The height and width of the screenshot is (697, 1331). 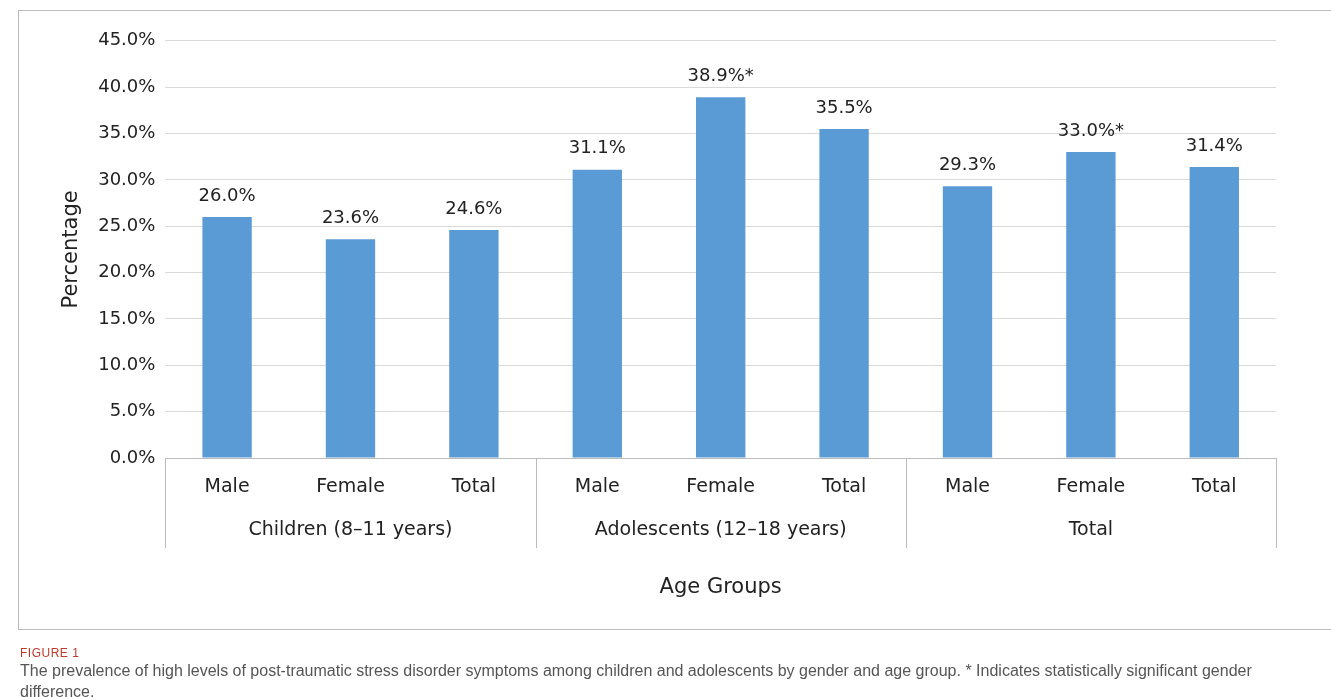 I want to click on y-tick-label: 45.0%, so click(x=127, y=39).